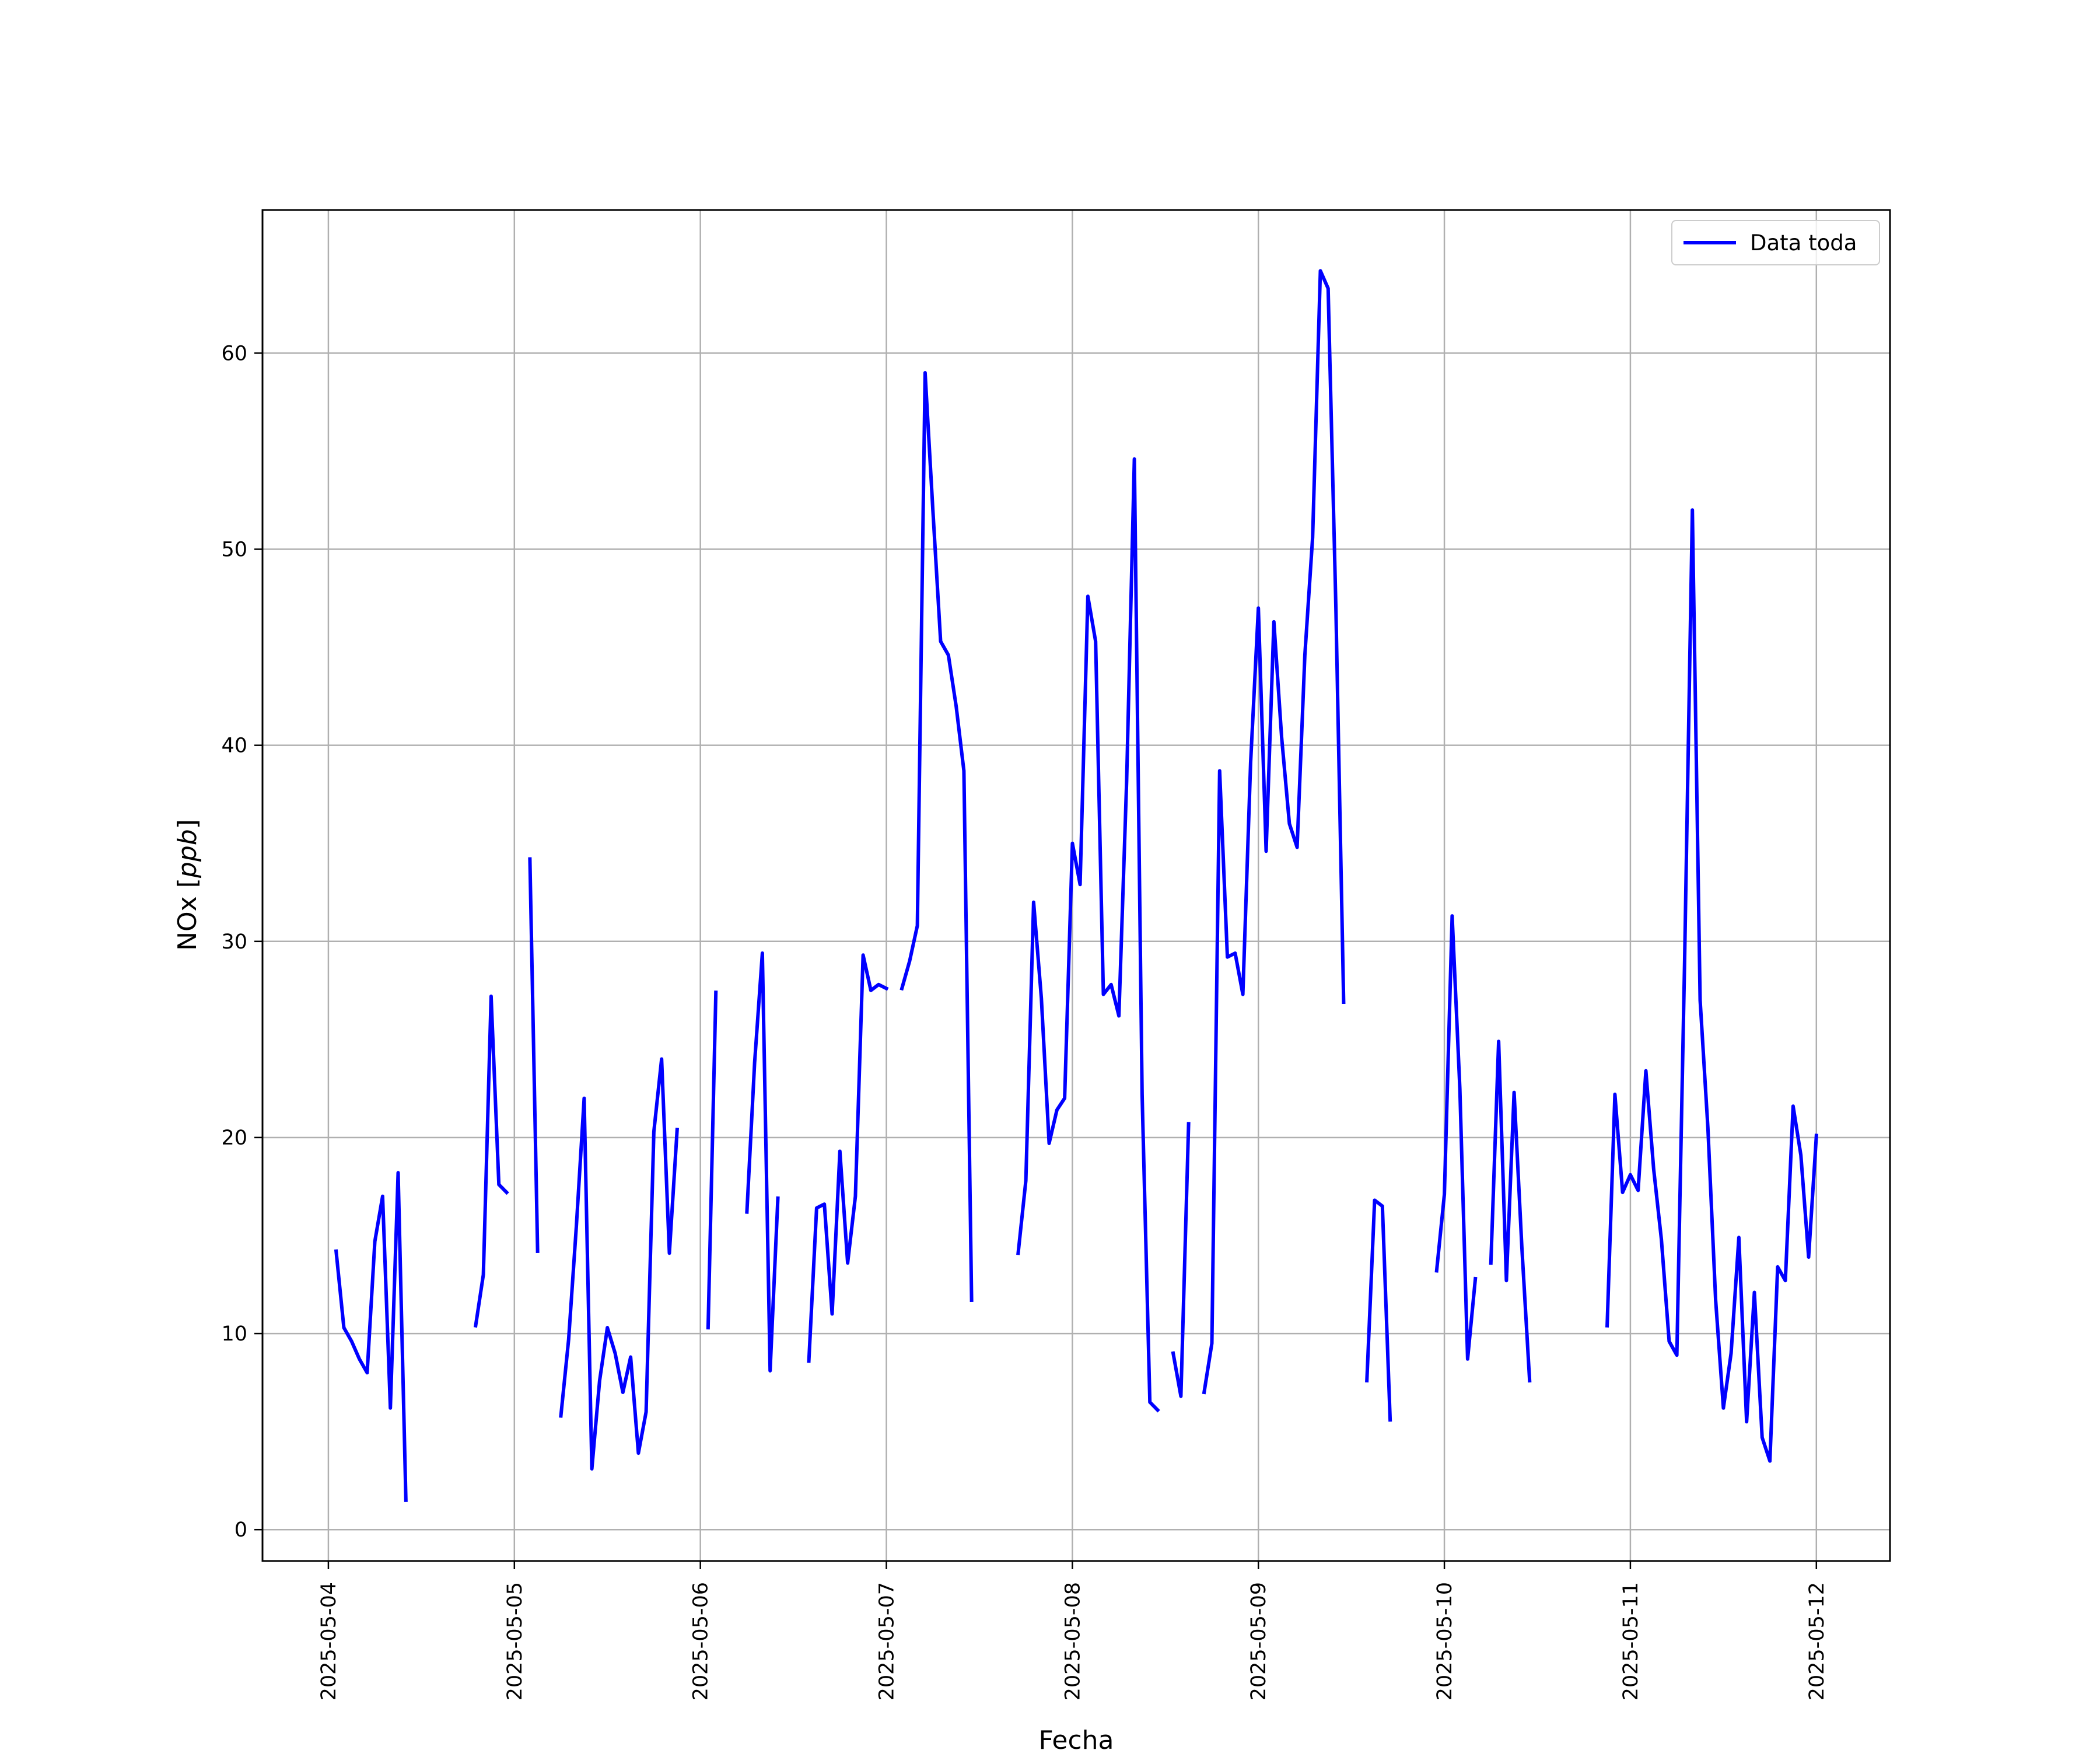  I want to click on y-tick-label-4: 40, so click(234, 746).